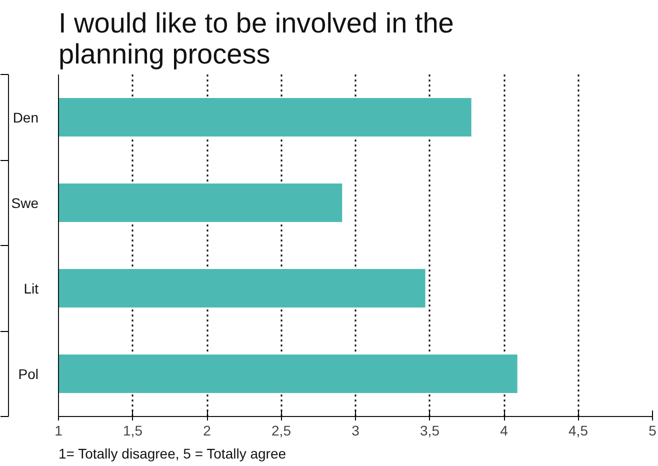  Describe the element at coordinates (31, 288) in the screenshot. I see `y-tick-label: Lit` at that location.